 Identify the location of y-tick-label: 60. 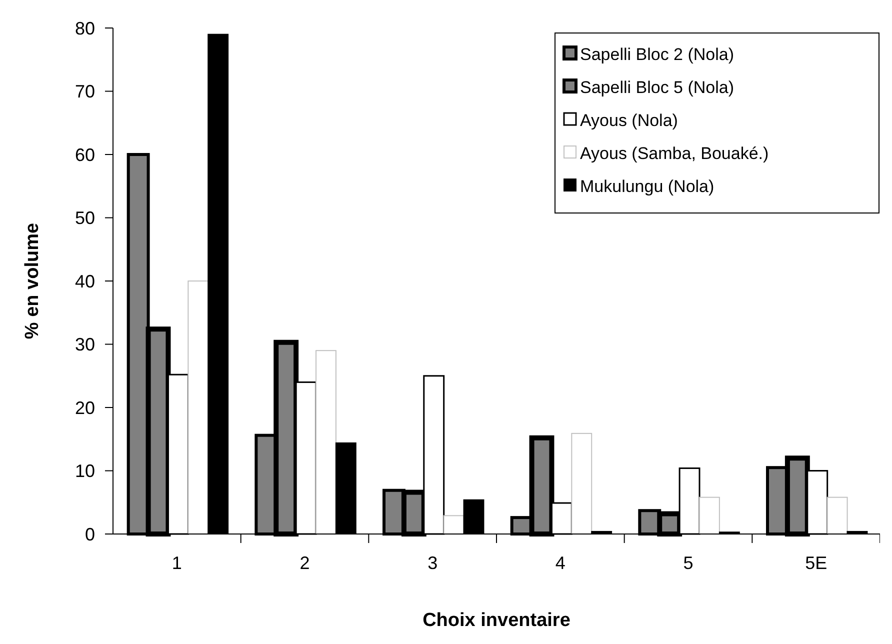
(84, 154).